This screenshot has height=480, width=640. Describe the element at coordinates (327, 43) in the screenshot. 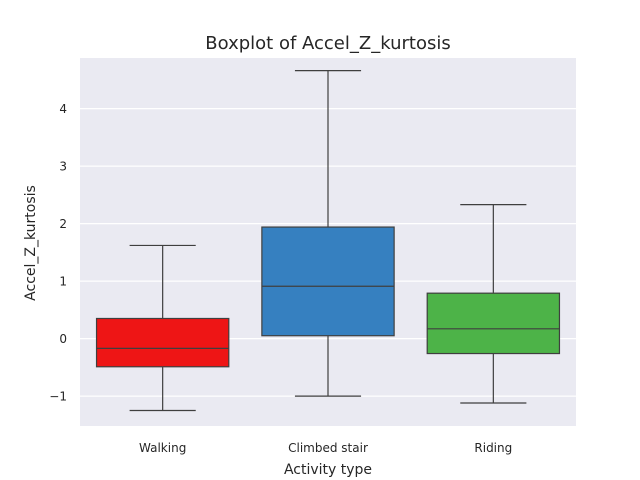

I see `chart-title: Boxplot of Accel_Z_kurtosis` at that location.